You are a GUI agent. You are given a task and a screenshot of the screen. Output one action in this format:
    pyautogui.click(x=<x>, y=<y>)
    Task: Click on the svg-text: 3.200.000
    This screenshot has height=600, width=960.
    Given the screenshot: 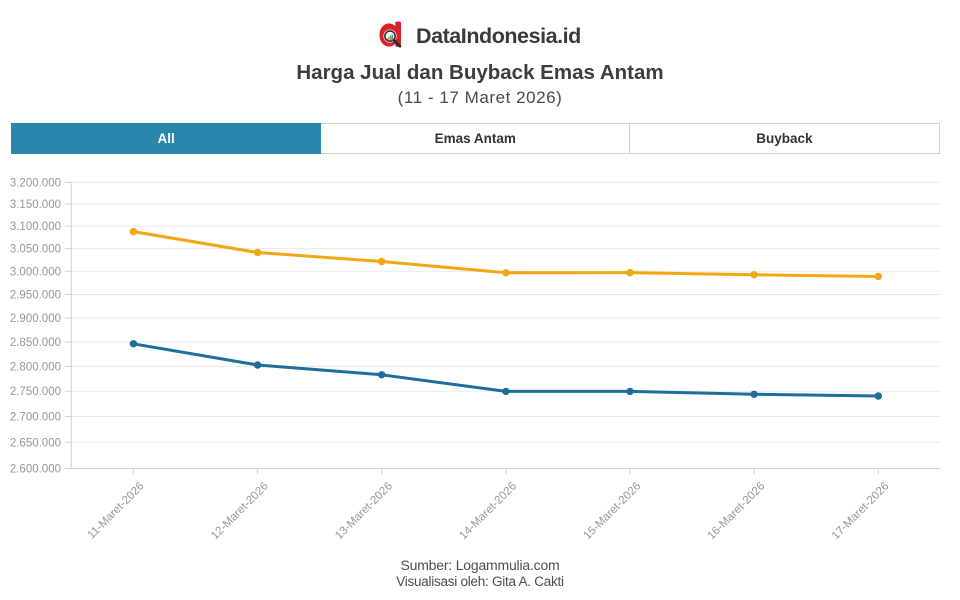 What is the action you would take?
    pyautogui.click(x=35, y=183)
    